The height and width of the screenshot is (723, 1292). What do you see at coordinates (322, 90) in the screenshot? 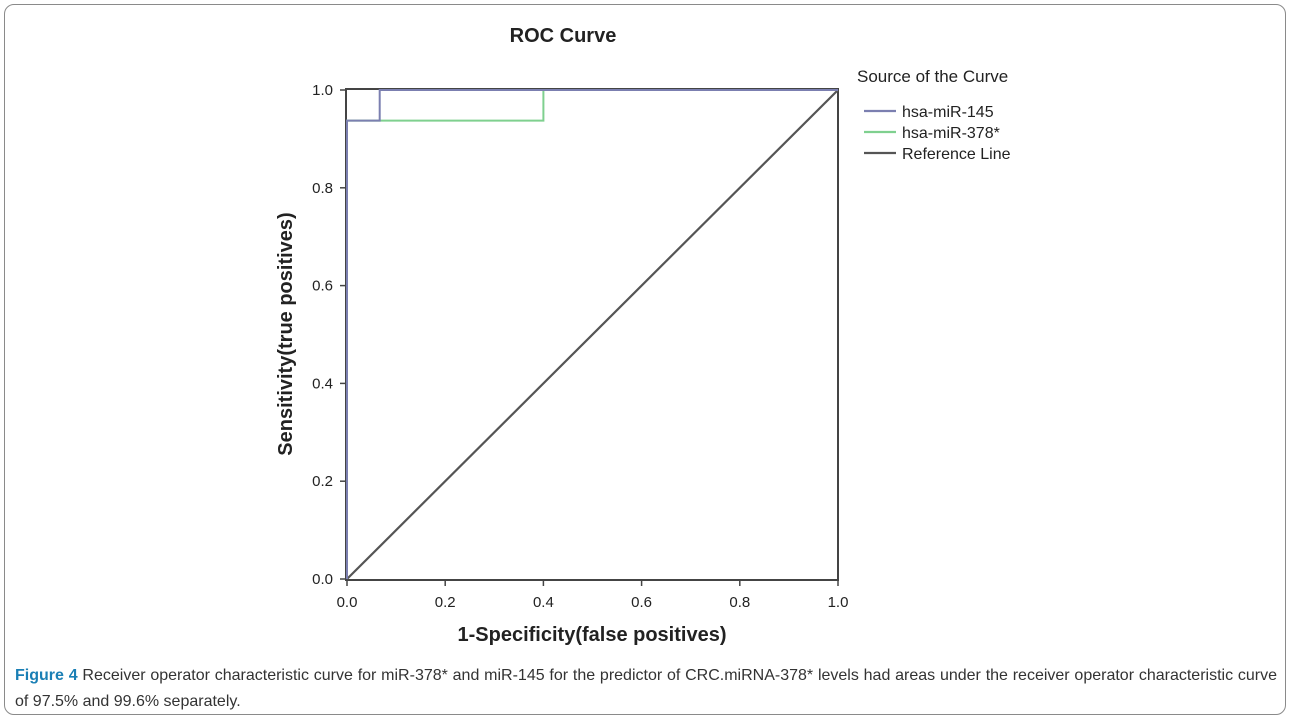
I see `y-tick-label: 1.0` at bounding box center [322, 90].